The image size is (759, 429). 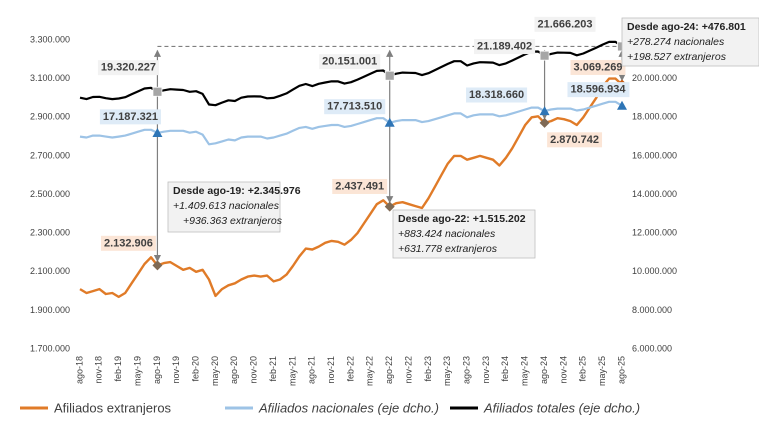 I want to click on value-label: 3.069.269, so click(x=598, y=67).